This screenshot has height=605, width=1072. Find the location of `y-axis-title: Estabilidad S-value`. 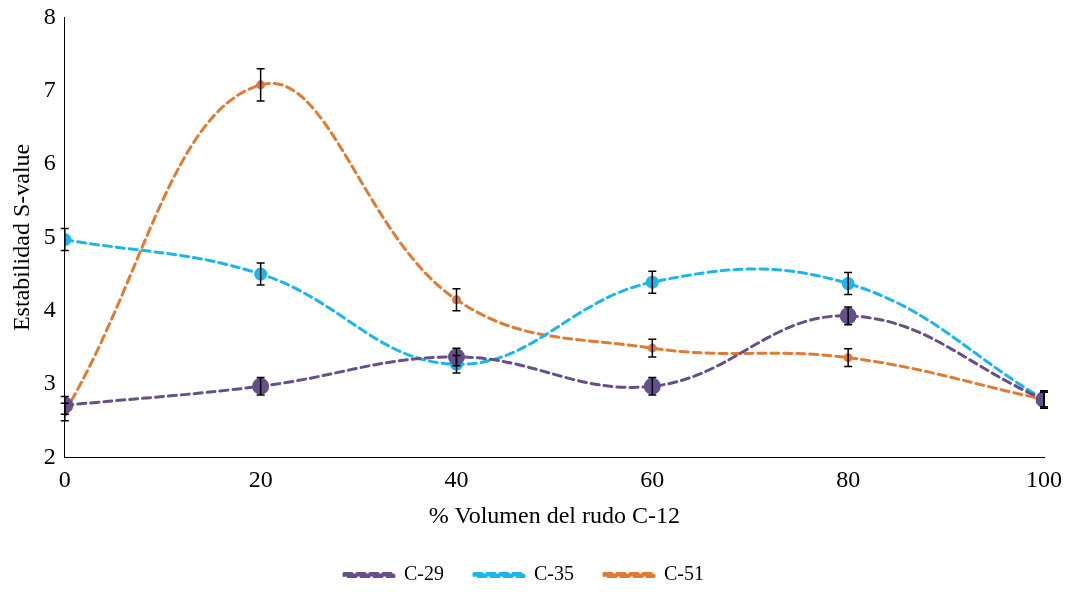

y-axis-title: Estabilidad S-value is located at coordinates (20, 237).